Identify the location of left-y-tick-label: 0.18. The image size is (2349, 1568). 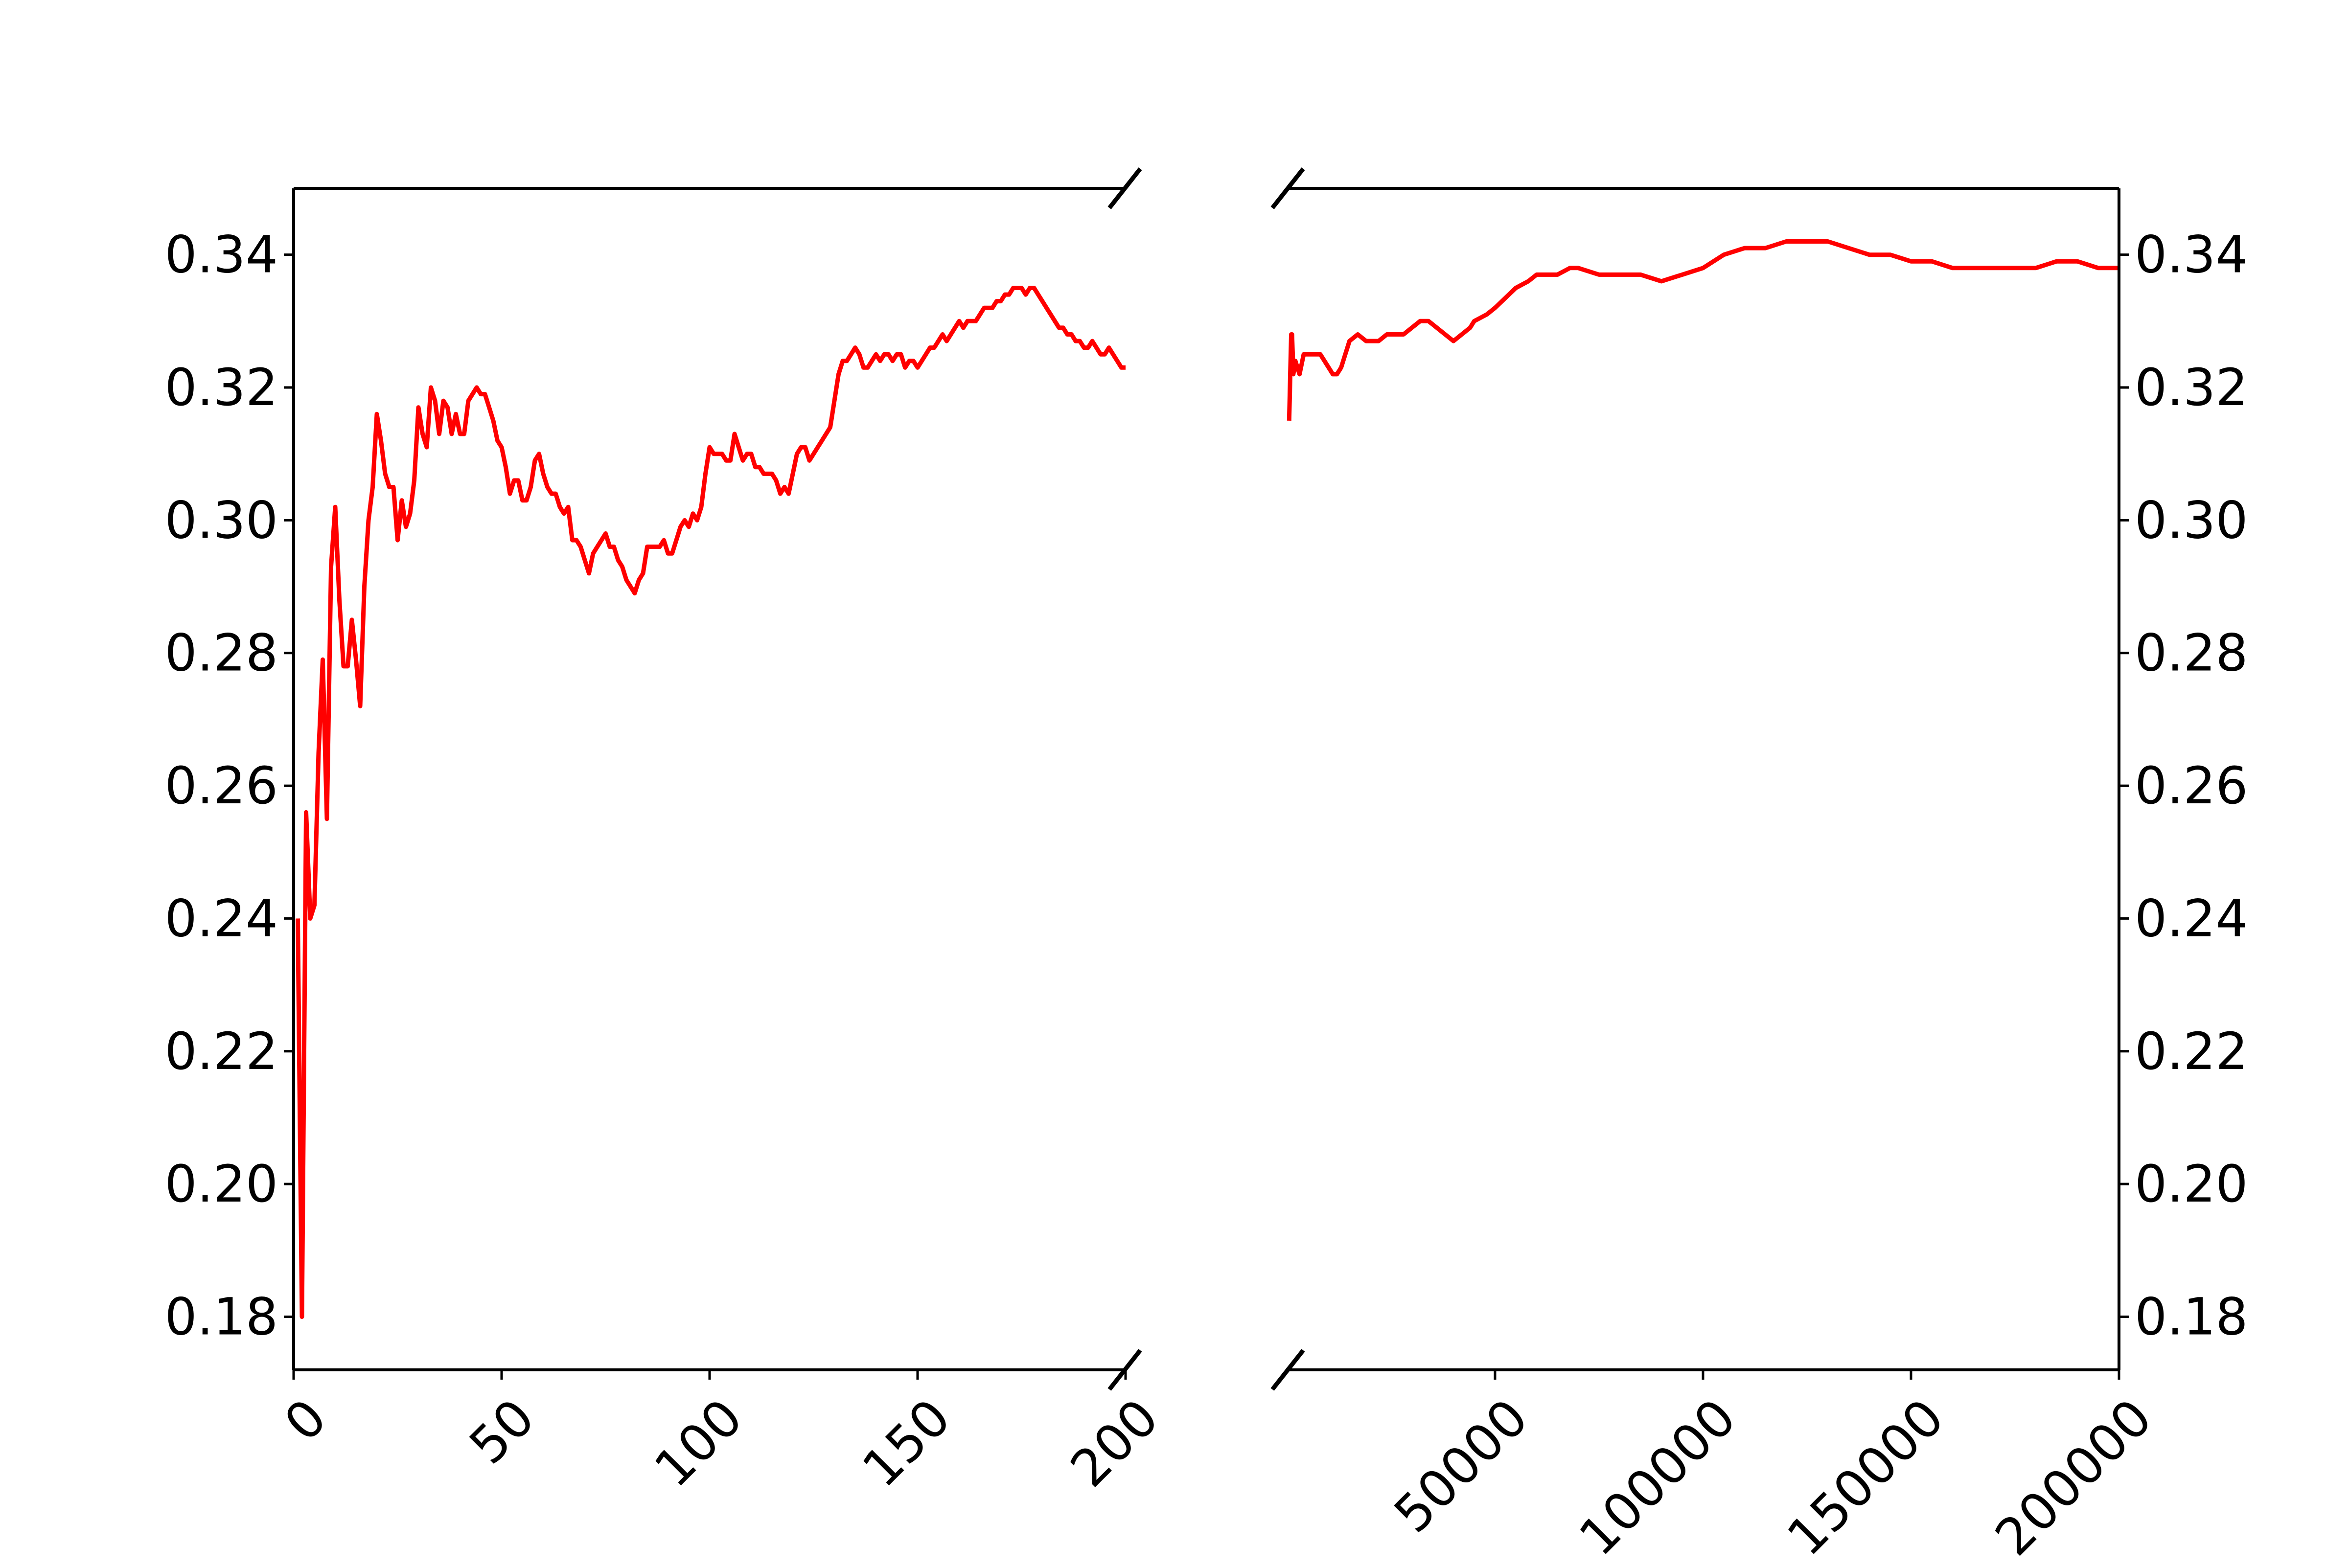
(221, 1316).